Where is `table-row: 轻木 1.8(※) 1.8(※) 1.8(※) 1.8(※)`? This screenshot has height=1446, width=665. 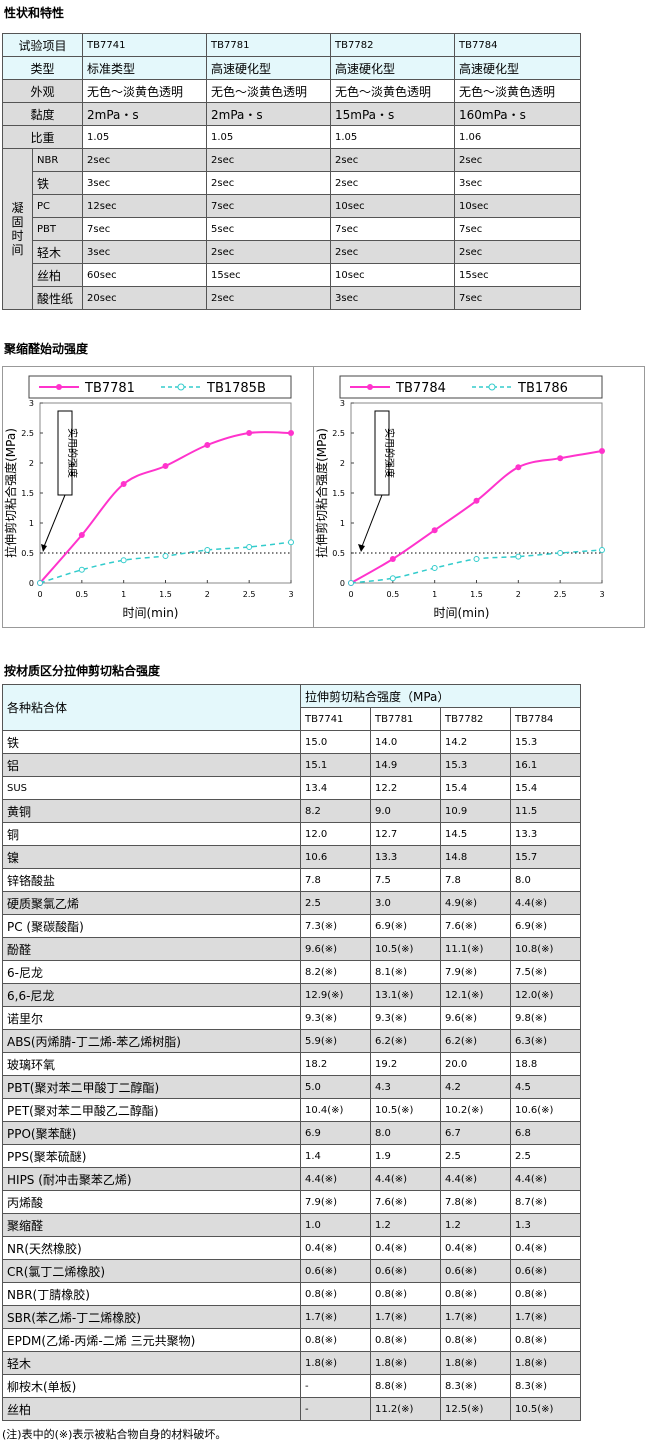 table-row: 轻木 1.8(※) 1.8(※) 1.8(※) 1.8(※) is located at coordinates (292, 1363).